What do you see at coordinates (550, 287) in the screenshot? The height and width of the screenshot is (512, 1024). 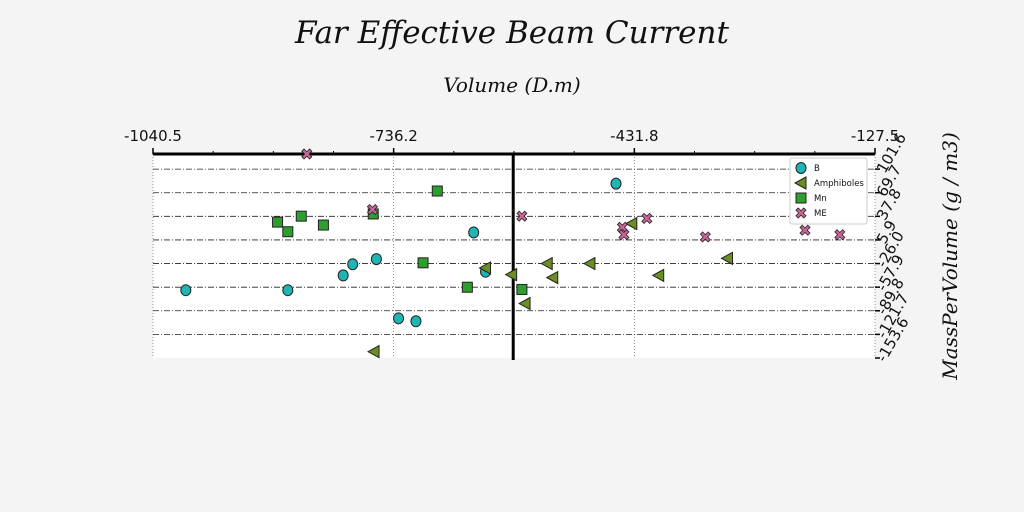 I see `series-amphiboles` at bounding box center [550, 287].